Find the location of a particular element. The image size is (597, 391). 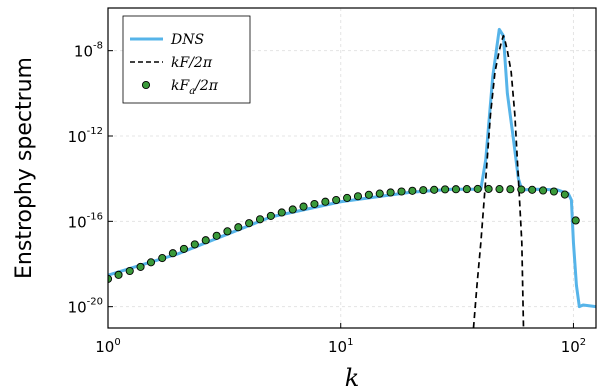

legend-label-dns: DNS is located at coordinates (187, 40).